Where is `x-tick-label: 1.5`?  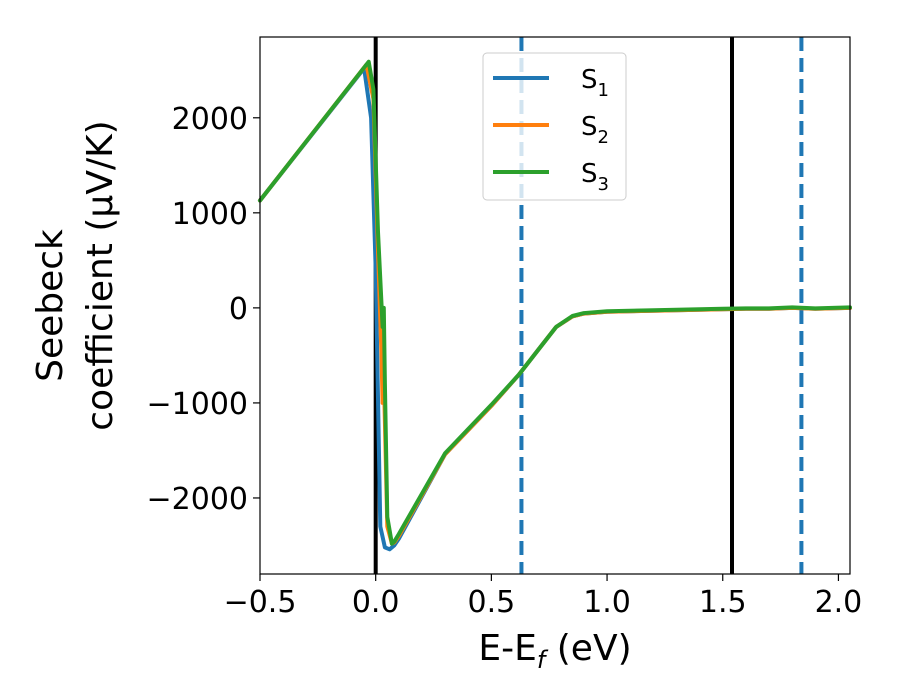
x-tick-label: 1.5 is located at coordinates (723, 602).